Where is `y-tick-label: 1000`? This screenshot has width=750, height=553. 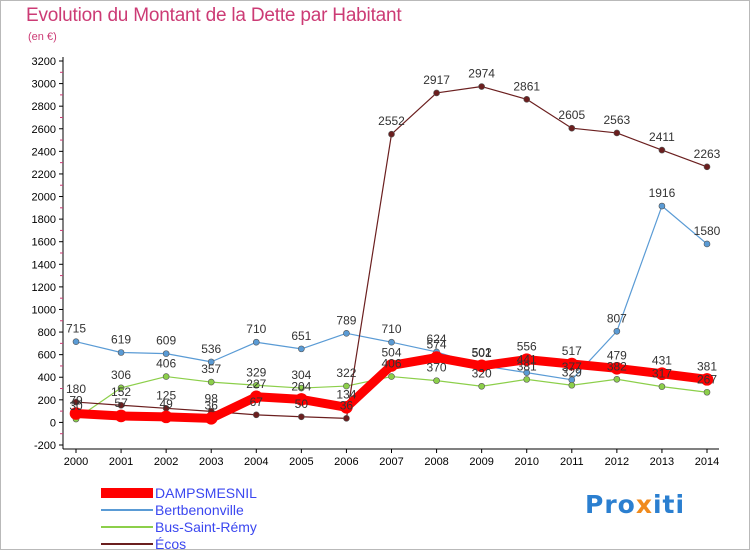 y-tick-label: 1000 is located at coordinates (44, 310).